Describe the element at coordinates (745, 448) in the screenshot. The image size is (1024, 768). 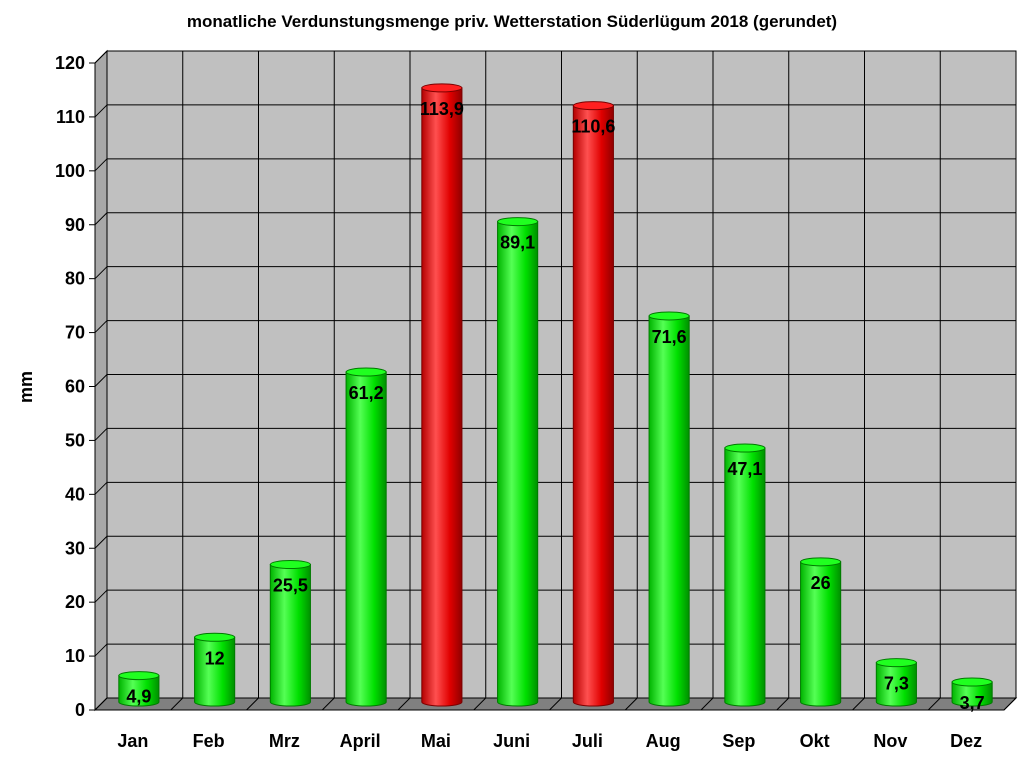
I see `bar-cap-Sep` at that location.